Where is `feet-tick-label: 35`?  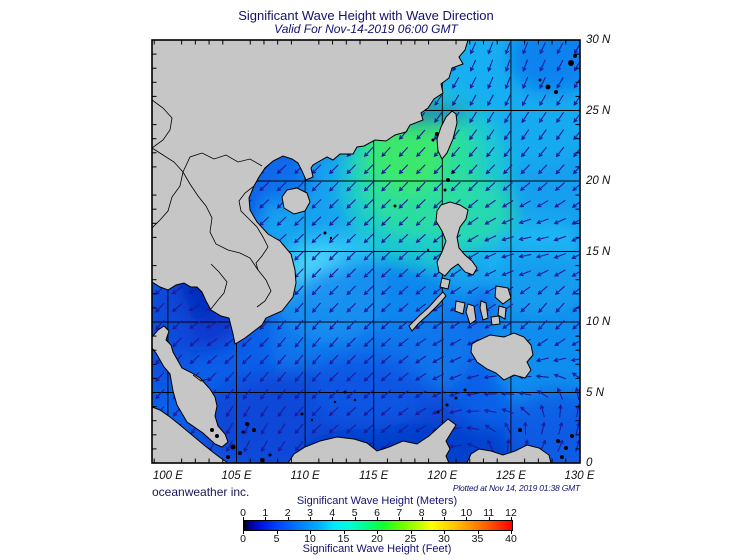 feet-tick-label: 35 is located at coordinates (477, 539).